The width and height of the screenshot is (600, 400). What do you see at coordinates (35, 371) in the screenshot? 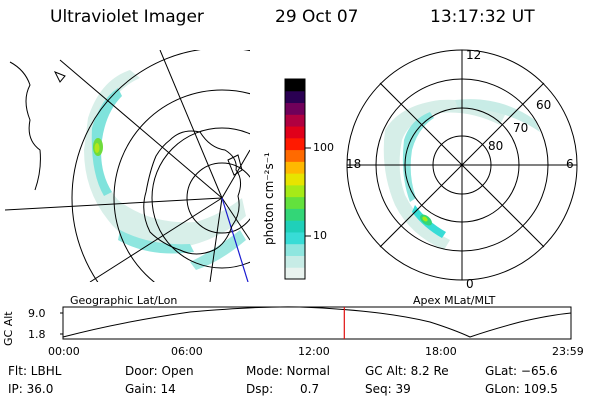
I see `info-filter: Flt: LBHL` at bounding box center [35, 371].